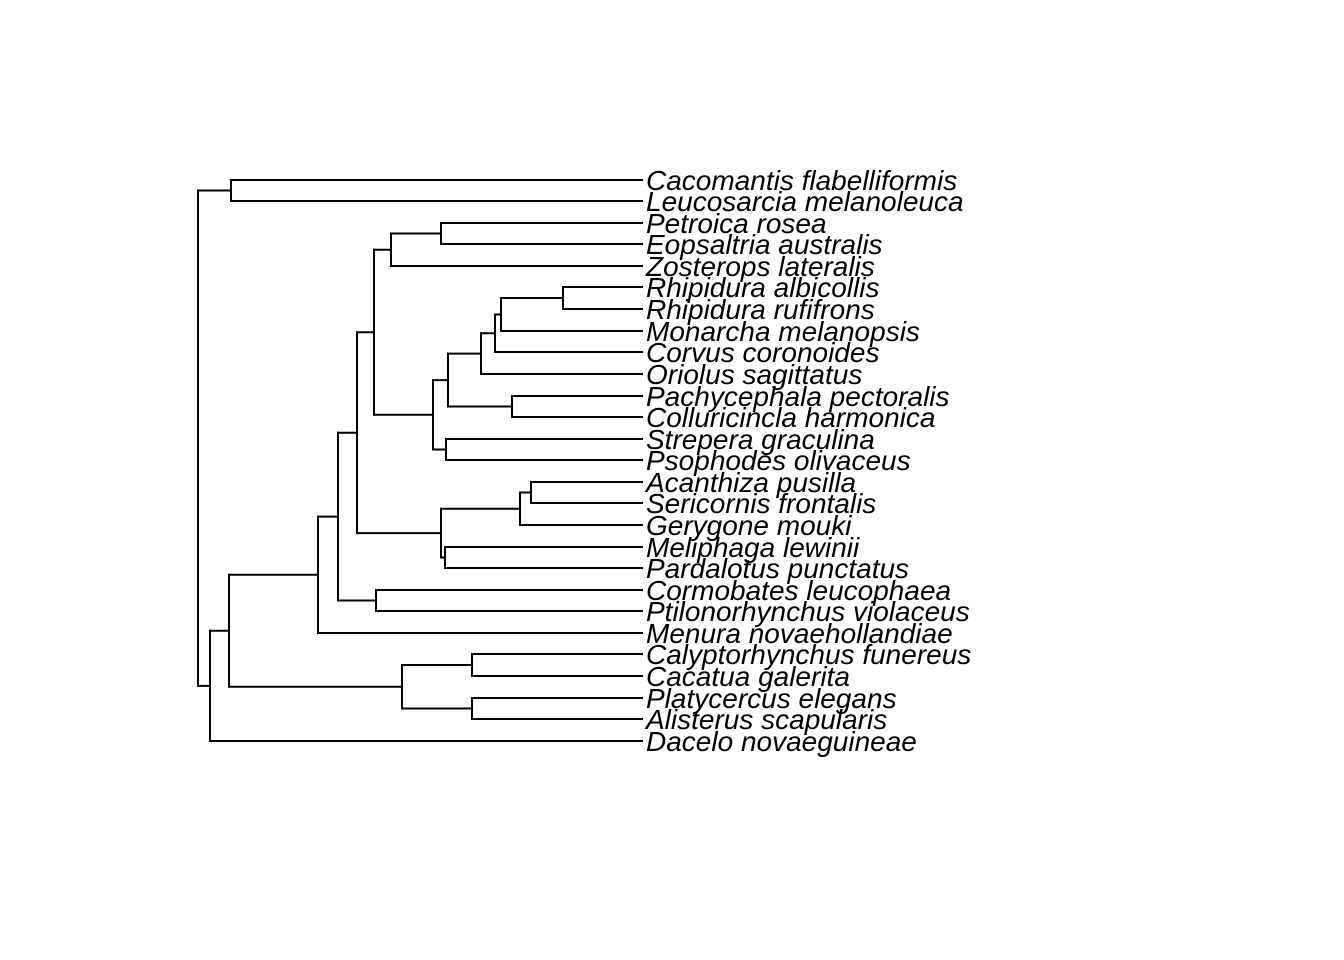 The width and height of the screenshot is (1344, 960). What do you see at coordinates (765, 719) in the screenshot?
I see `tip-label-alisterus-scapularis: Alisterus scapularis` at bounding box center [765, 719].